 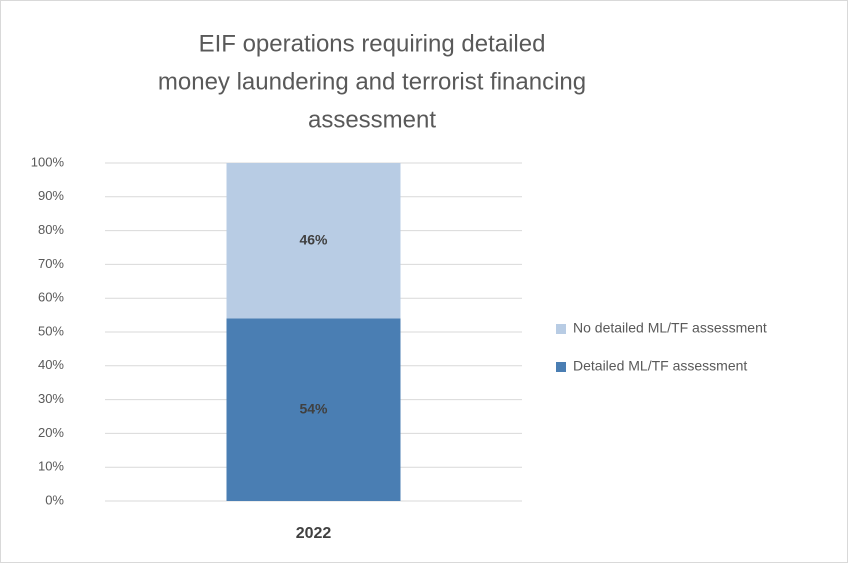 What do you see at coordinates (51, 432) in the screenshot?
I see `y-tick-label: 20%` at bounding box center [51, 432].